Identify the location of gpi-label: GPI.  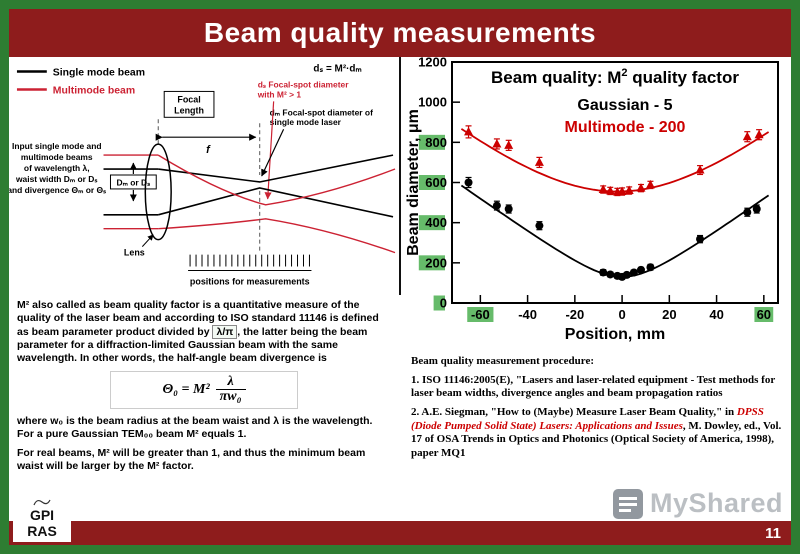
(42, 514).